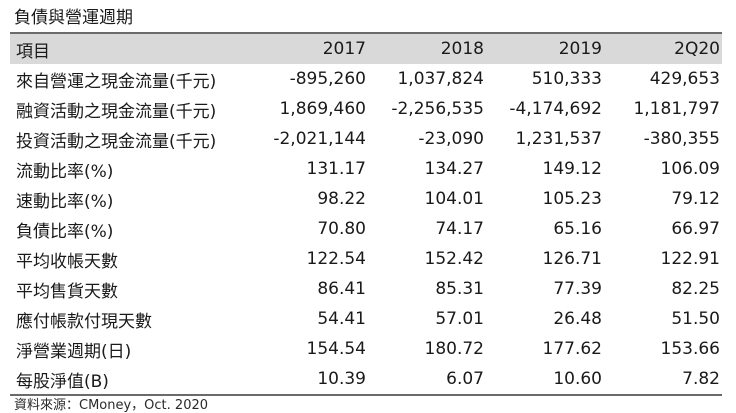  Describe the element at coordinates (555, 109) in the screenshot. I see `row-value: -4,174,692` at that location.